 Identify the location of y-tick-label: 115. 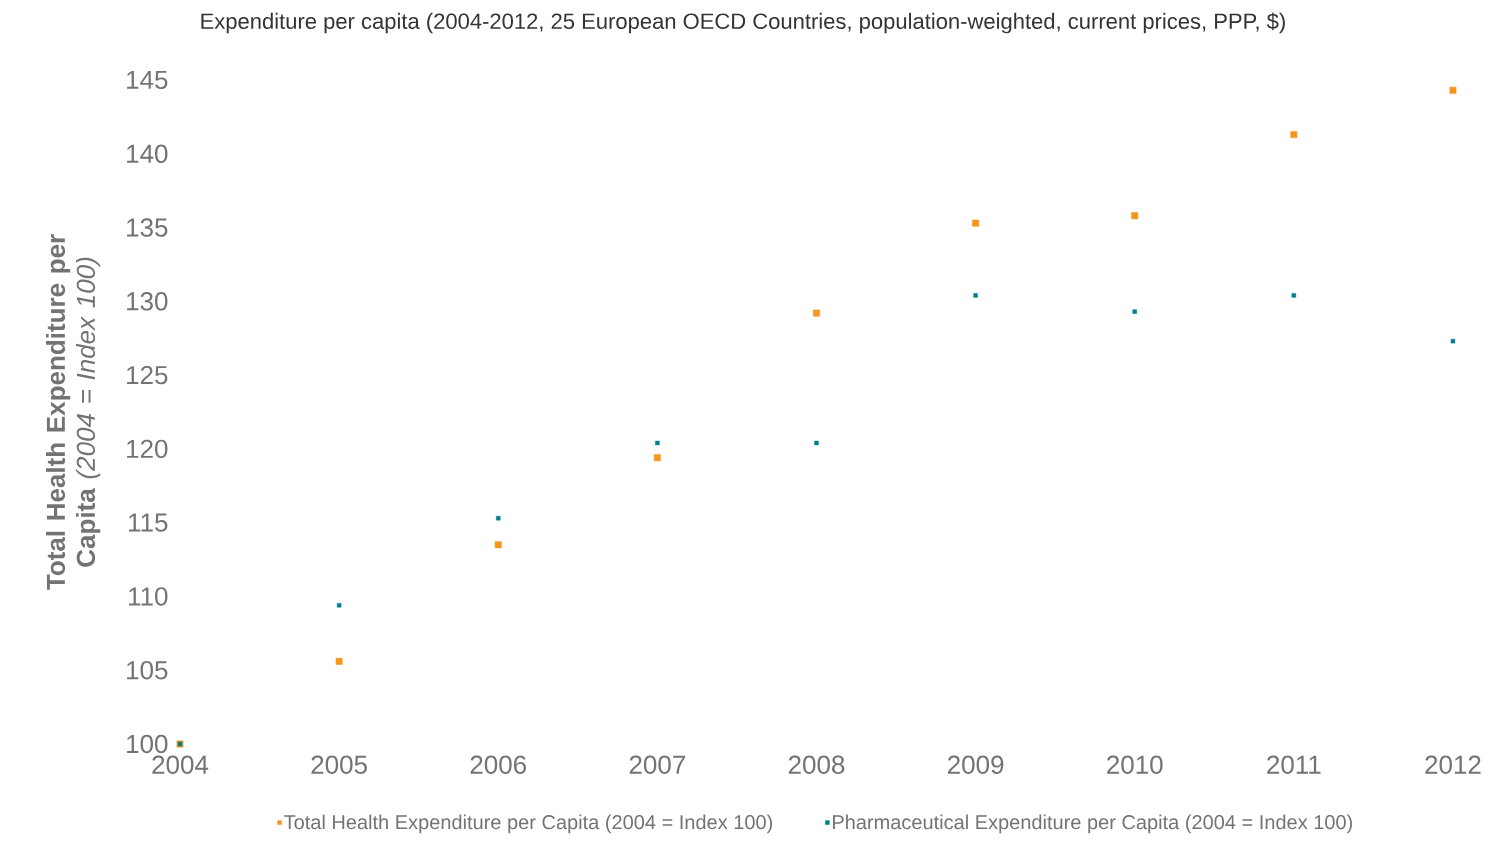
(148, 522).